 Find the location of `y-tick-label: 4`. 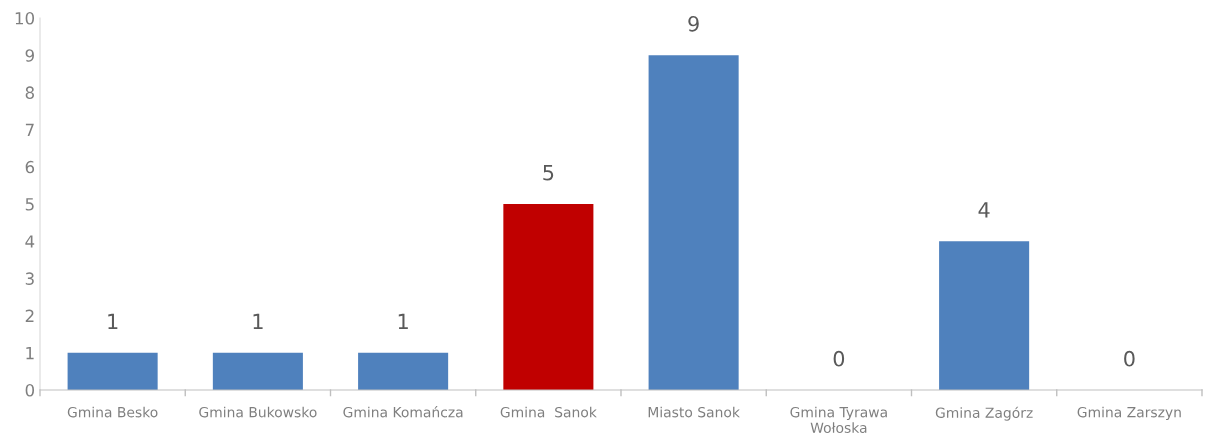

y-tick-label: 4 is located at coordinates (30, 241).